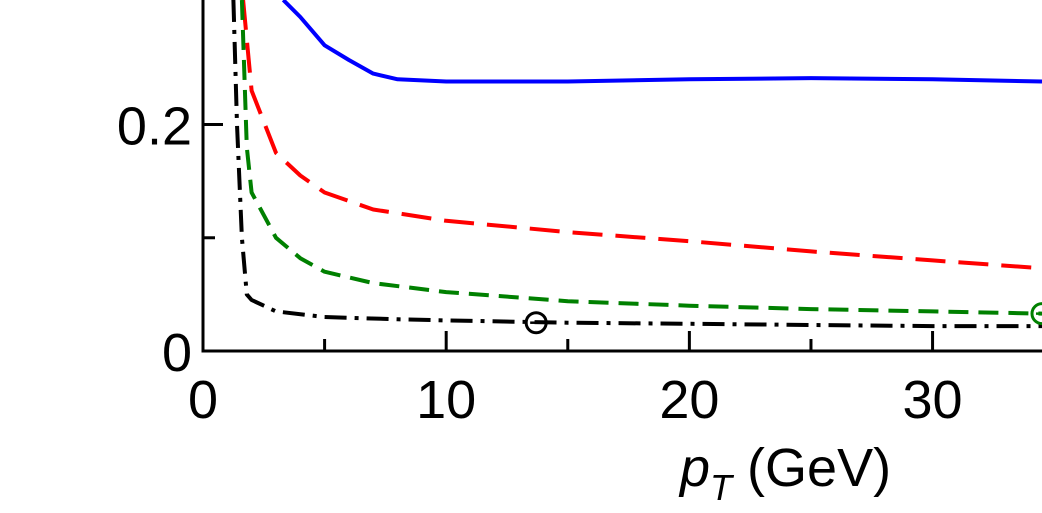 This screenshot has height=513, width=1042. I want to click on x-axis-title-unit: (GeV), so click(811, 468).